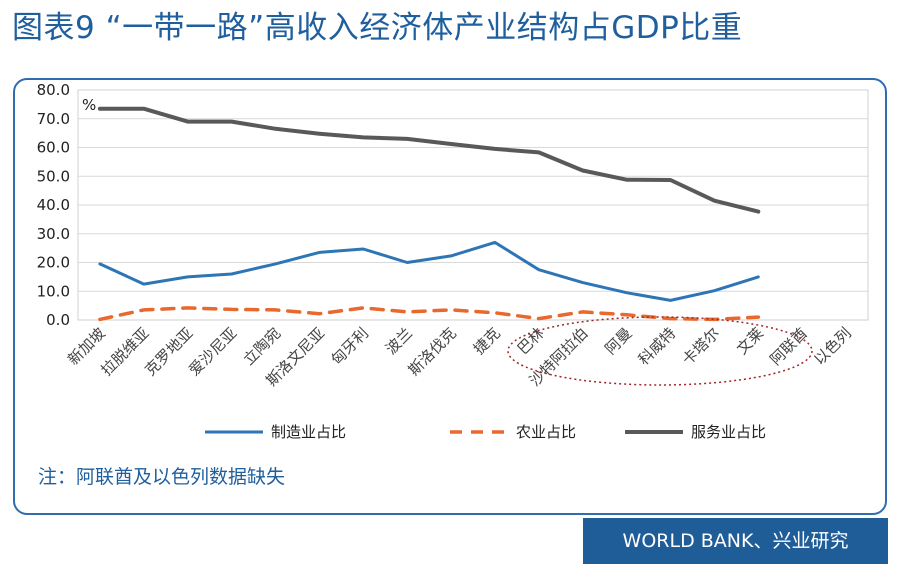  I want to click on x-tick-label: 匈牙利, so click(350, 346).